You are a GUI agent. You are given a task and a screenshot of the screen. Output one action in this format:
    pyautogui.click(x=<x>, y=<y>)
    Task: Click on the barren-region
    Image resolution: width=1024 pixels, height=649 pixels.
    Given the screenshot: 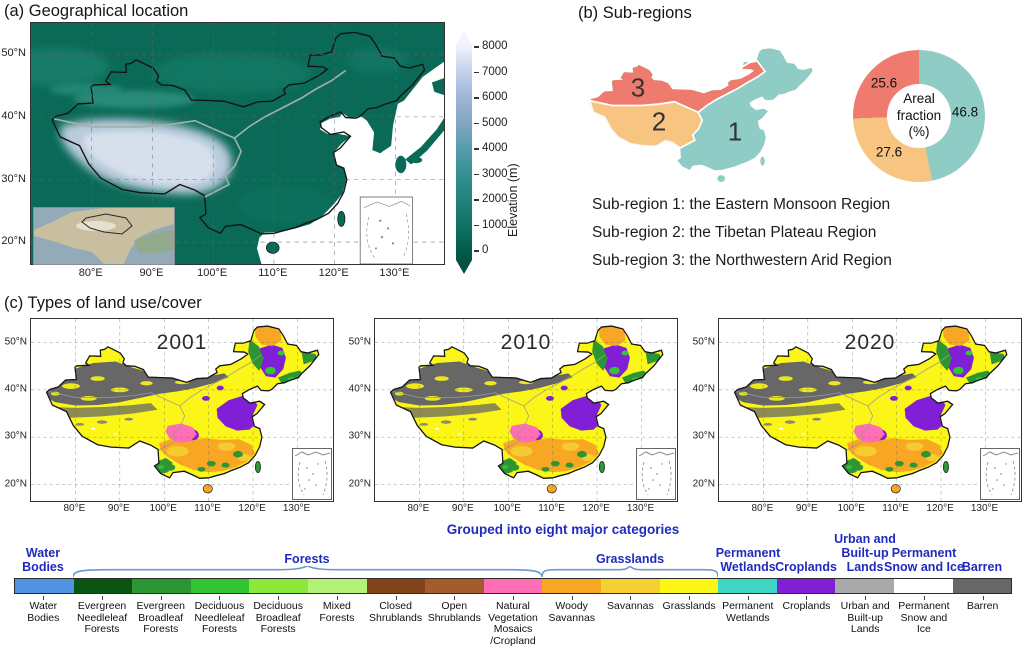 What is the action you would take?
    pyautogui.click(x=481, y=383)
    